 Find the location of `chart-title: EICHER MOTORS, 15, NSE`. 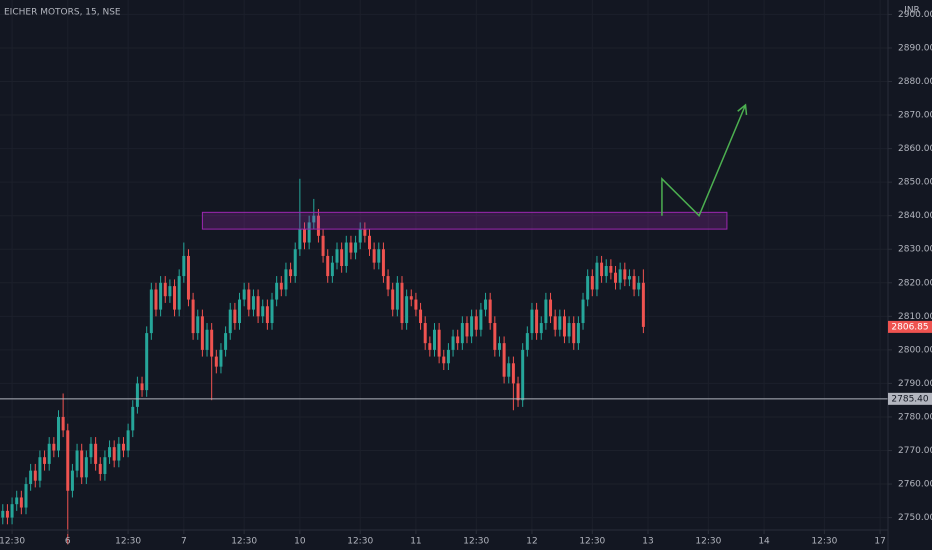

chart-title: EICHER MOTORS, 15, NSE is located at coordinates (62, 13).